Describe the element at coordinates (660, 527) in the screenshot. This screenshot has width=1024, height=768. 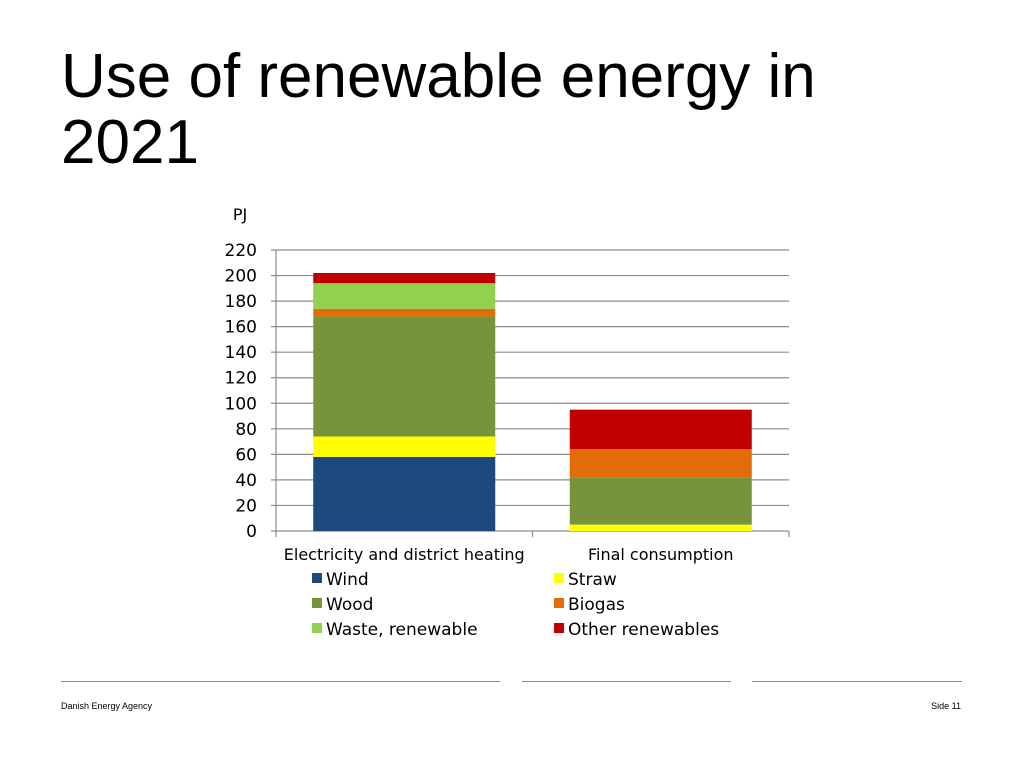
I see `bar-final-consumption-straw` at that location.